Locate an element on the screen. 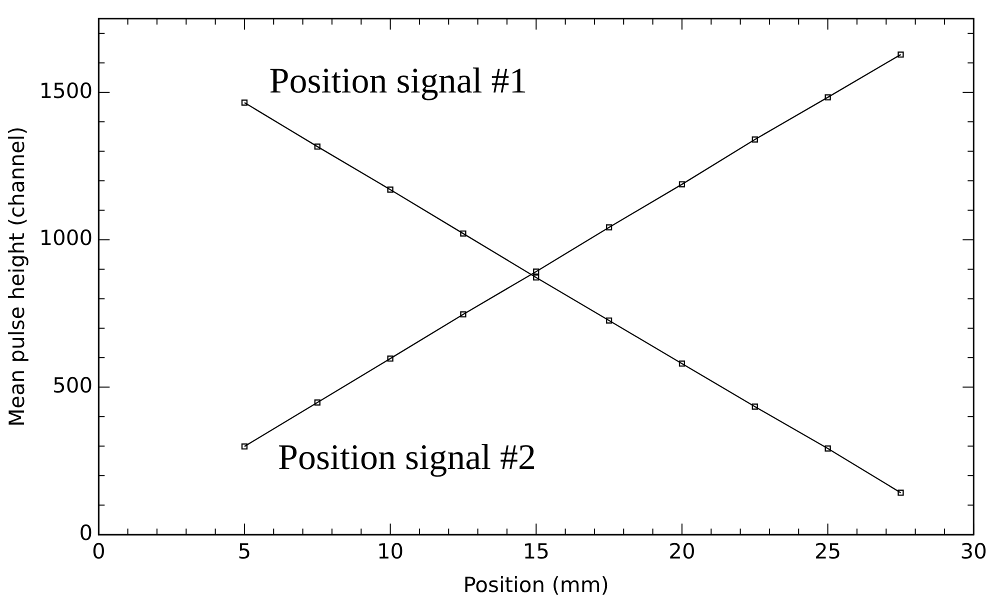 The image size is (993, 601). y-tick-label: 1000 is located at coordinates (66, 238).